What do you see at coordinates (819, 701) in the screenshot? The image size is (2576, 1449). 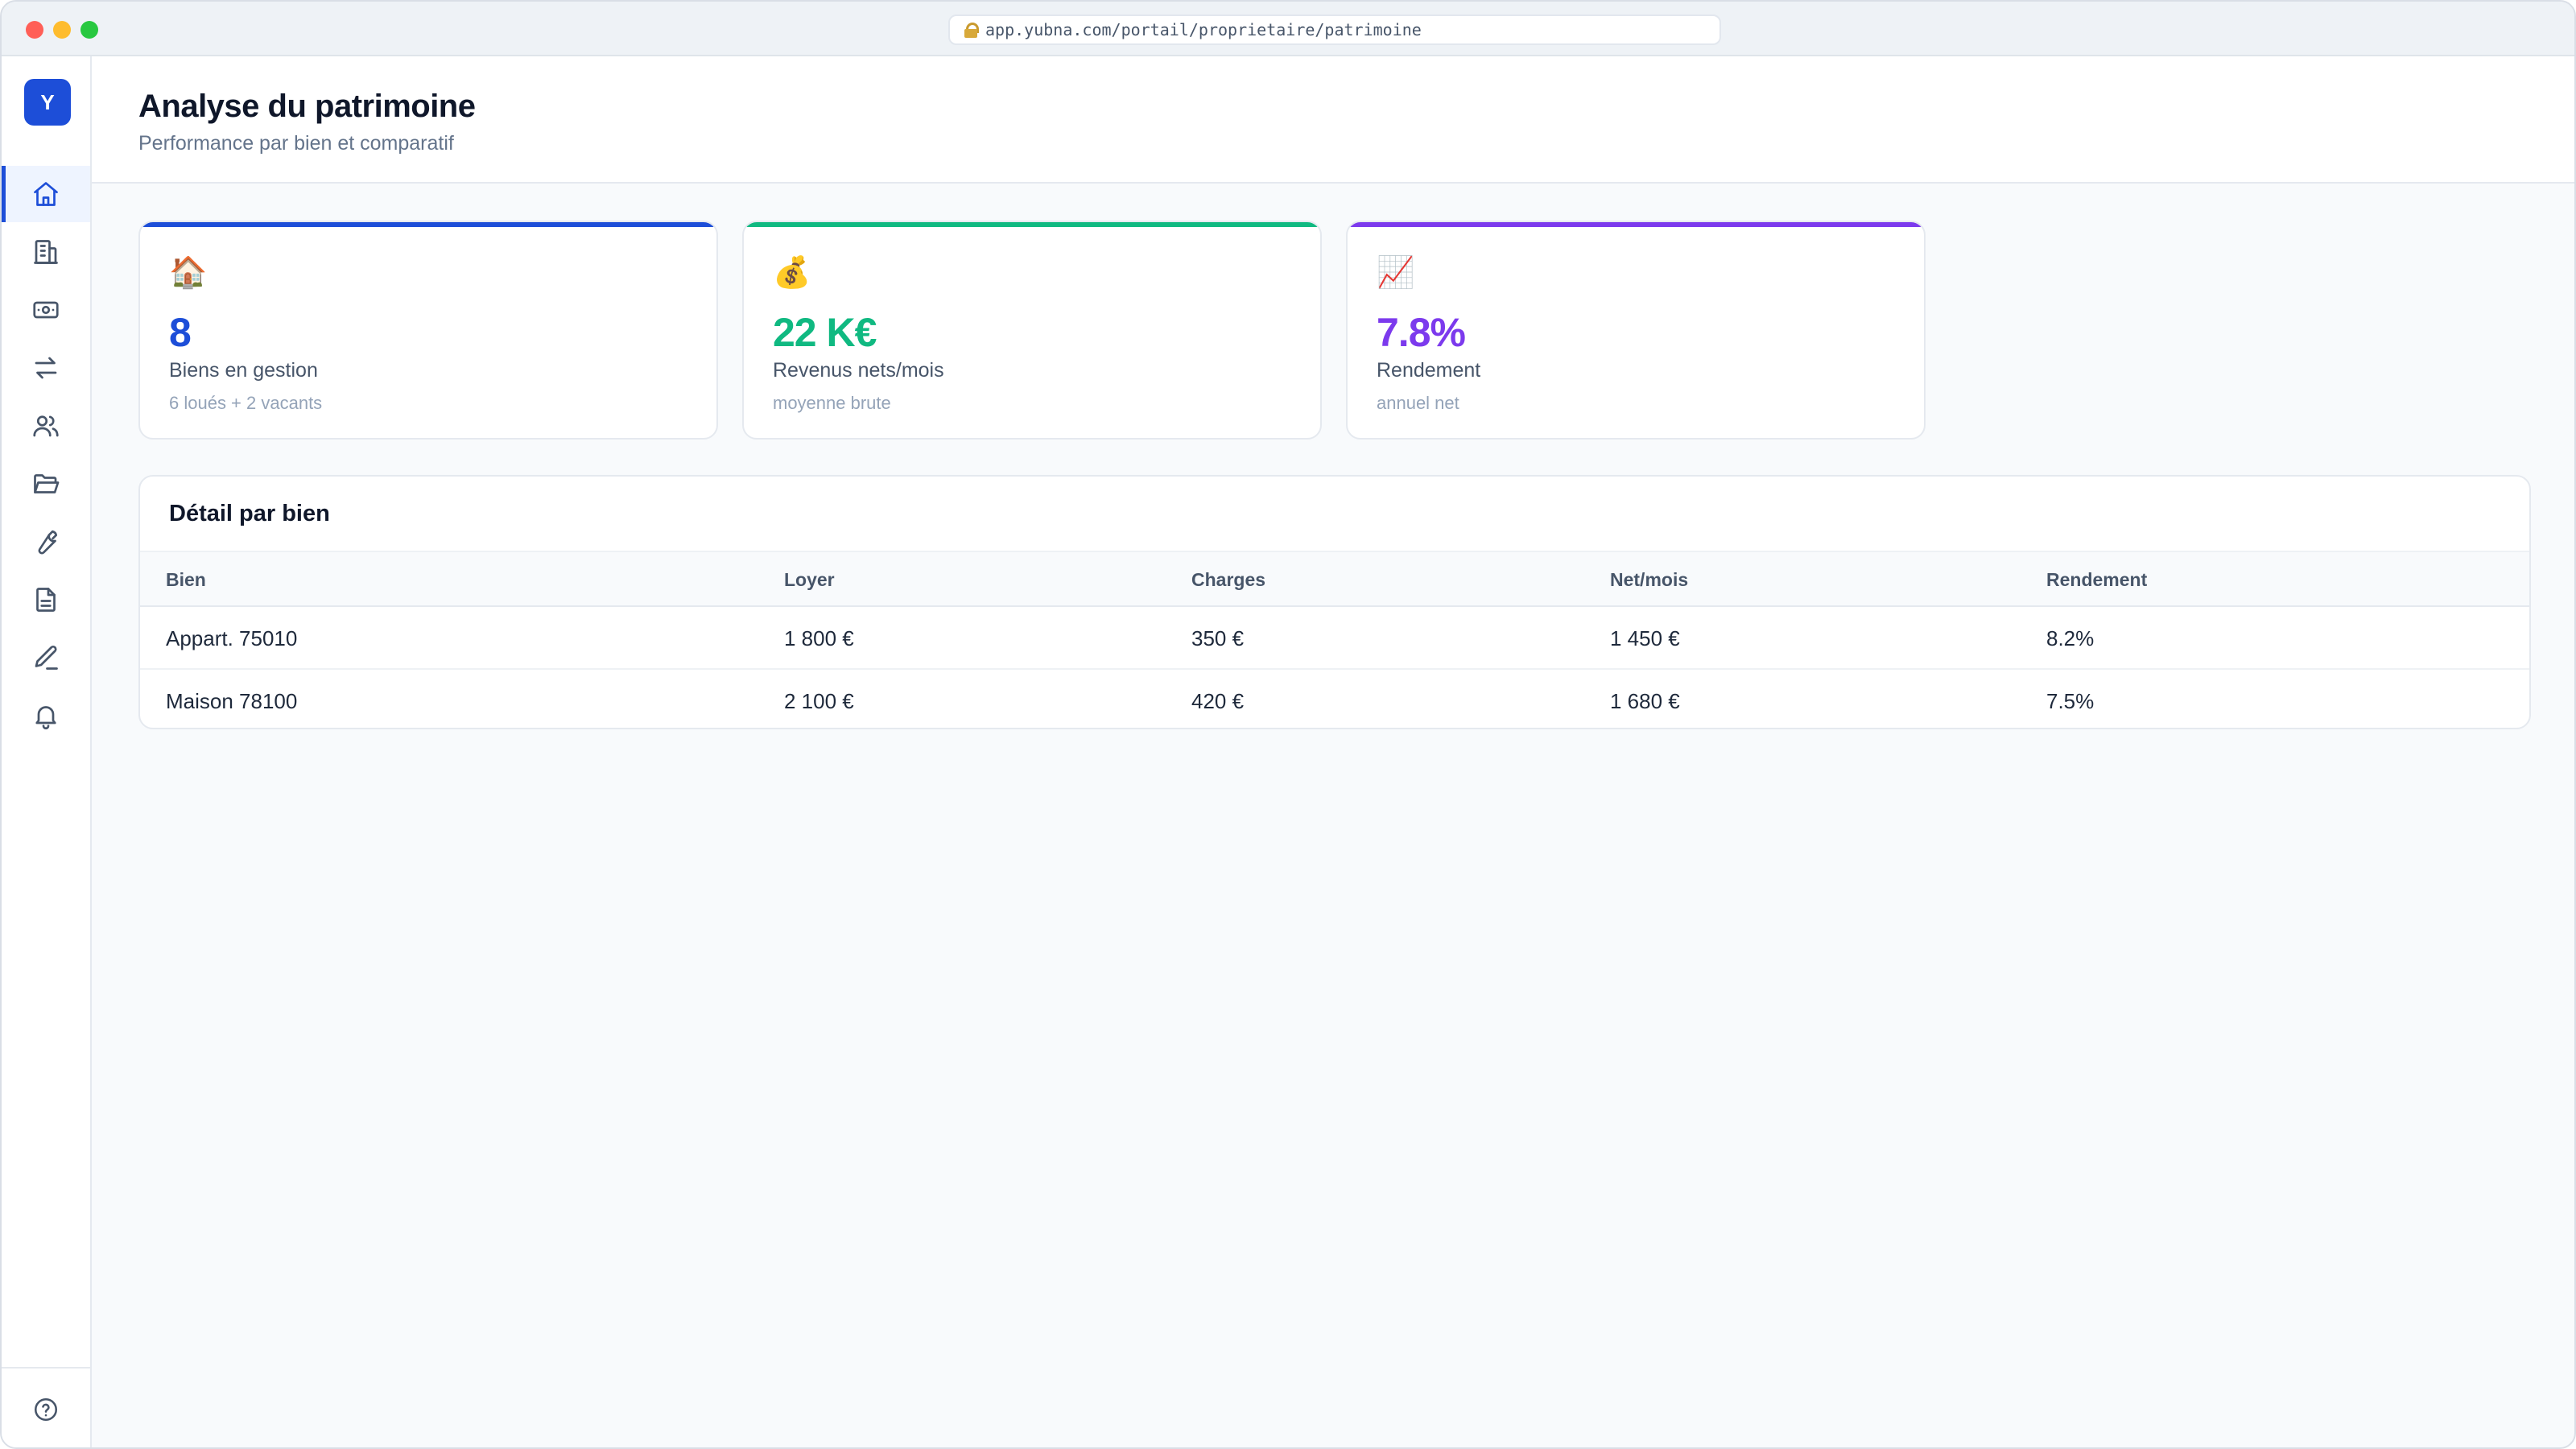 I see `cell-loyer: 2 100 €` at bounding box center [819, 701].